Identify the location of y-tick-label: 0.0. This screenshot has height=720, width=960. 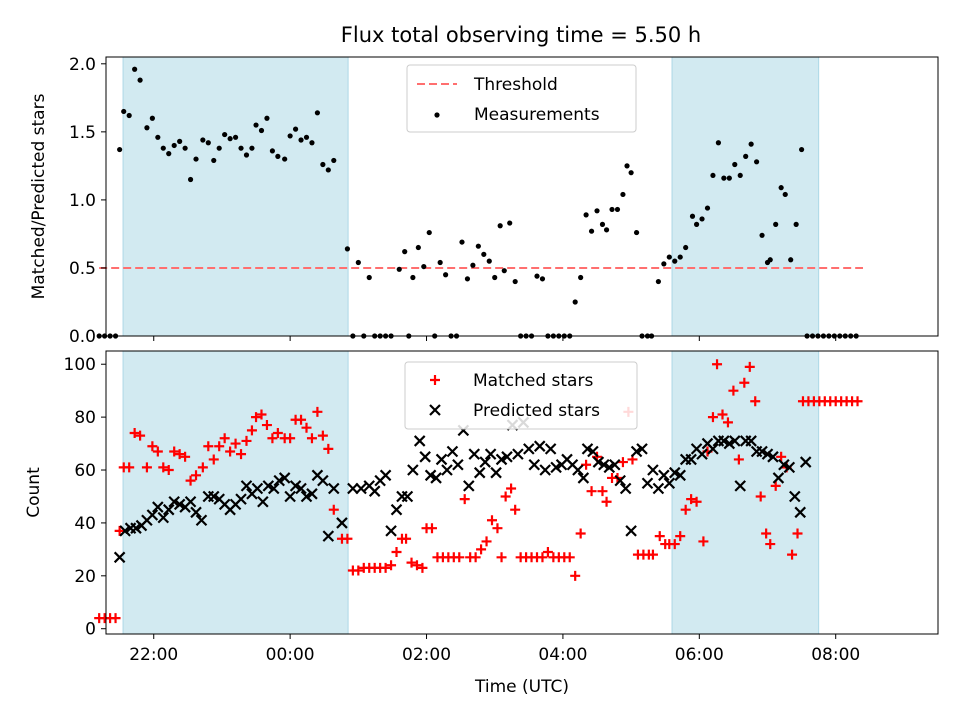
(82, 337).